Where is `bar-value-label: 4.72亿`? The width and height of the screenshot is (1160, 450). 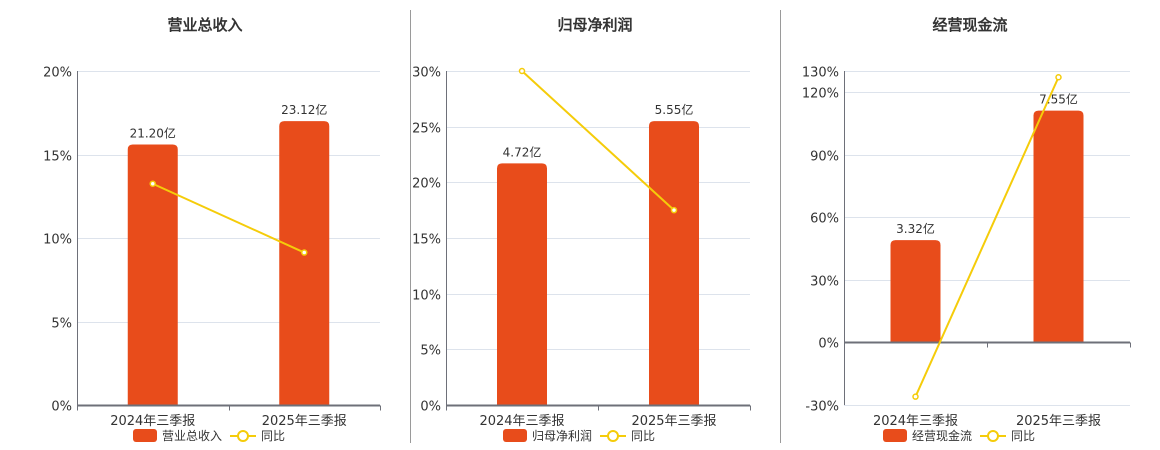 bar-value-label: 4.72亿 is located at coordinates (522, 151).